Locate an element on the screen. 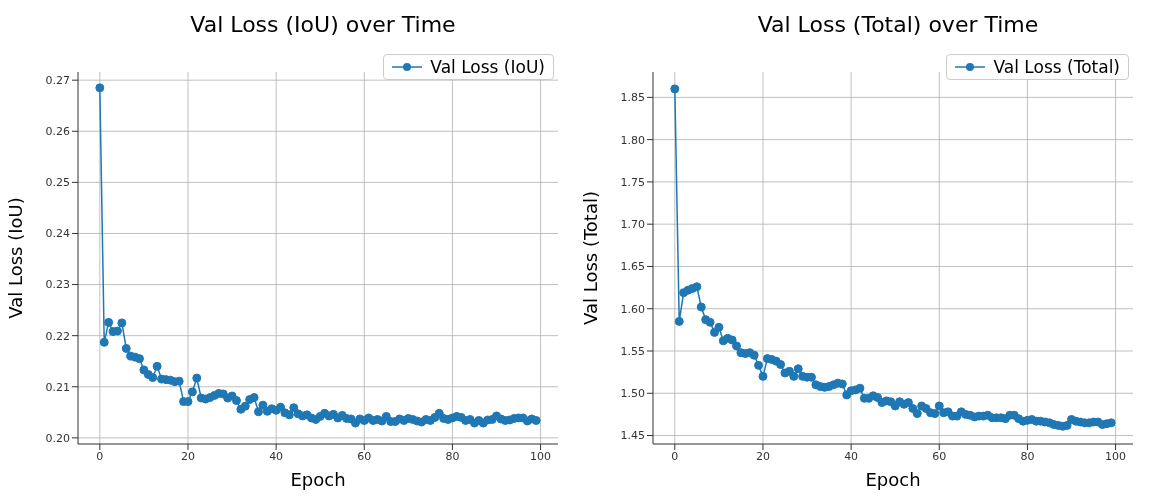 The image size is (1150, 503). y-tick-label: 1.50 is located at coordinates (632, 394).